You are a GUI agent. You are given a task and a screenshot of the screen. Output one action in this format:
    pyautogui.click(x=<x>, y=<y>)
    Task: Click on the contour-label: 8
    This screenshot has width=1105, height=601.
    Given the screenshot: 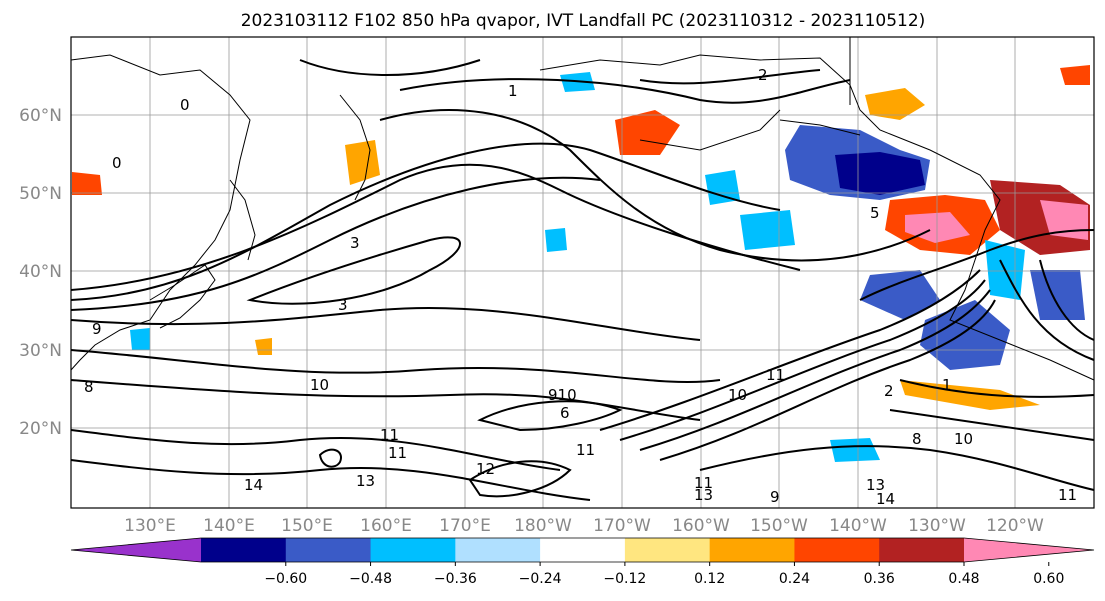 What is the action you would take?
    pyautogui.click(x=89, y=387)
    